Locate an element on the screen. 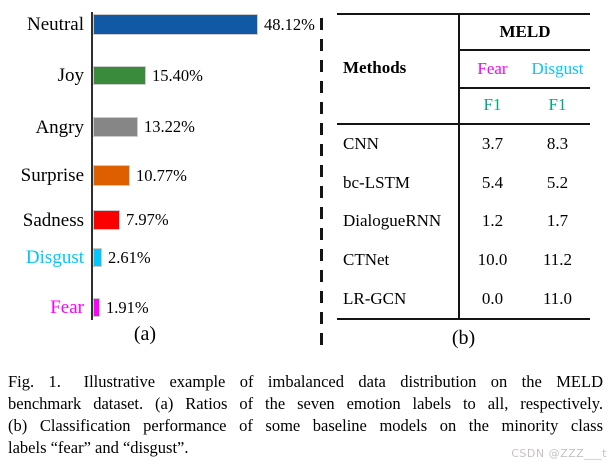  panel-a-label: (a) is located at coordinates (145, 334).